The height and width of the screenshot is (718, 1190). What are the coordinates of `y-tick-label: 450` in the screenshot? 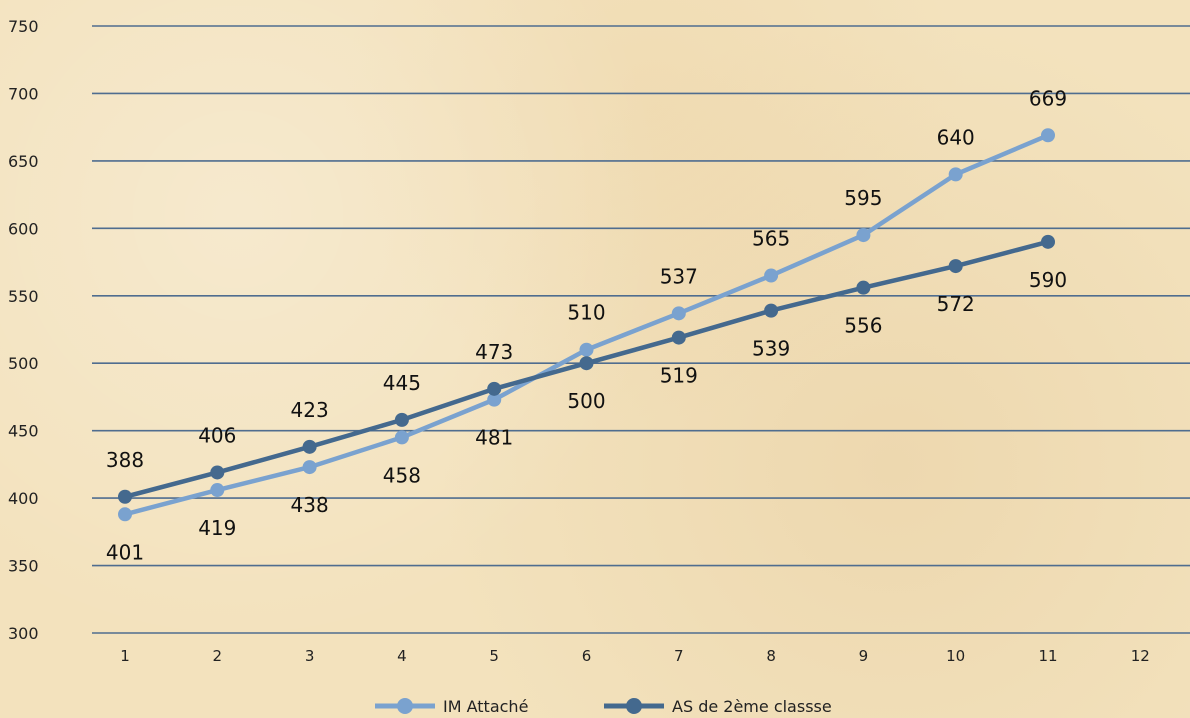 It's located at (23, 431).